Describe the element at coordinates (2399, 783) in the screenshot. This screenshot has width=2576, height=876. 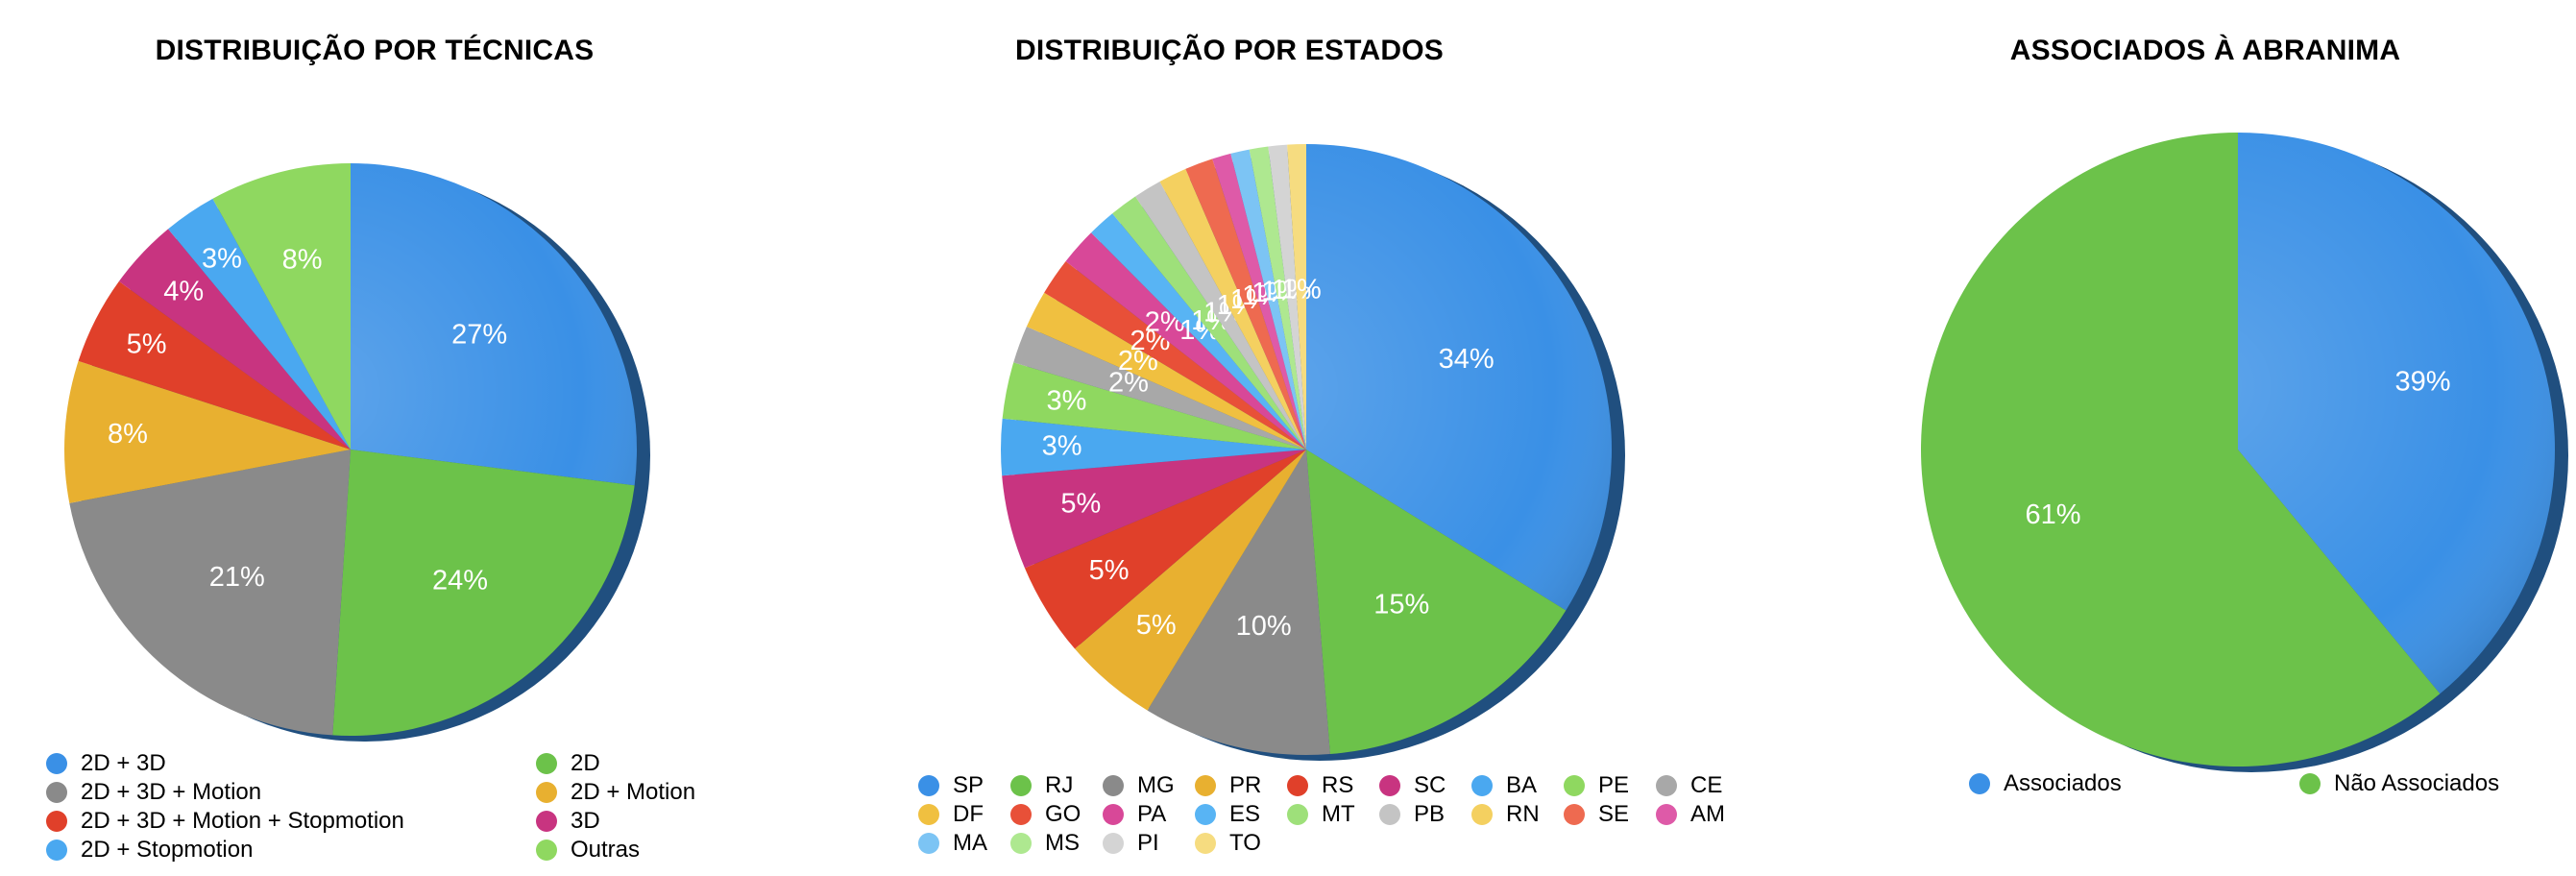
I see `legend-item: Não Associados` at that location.